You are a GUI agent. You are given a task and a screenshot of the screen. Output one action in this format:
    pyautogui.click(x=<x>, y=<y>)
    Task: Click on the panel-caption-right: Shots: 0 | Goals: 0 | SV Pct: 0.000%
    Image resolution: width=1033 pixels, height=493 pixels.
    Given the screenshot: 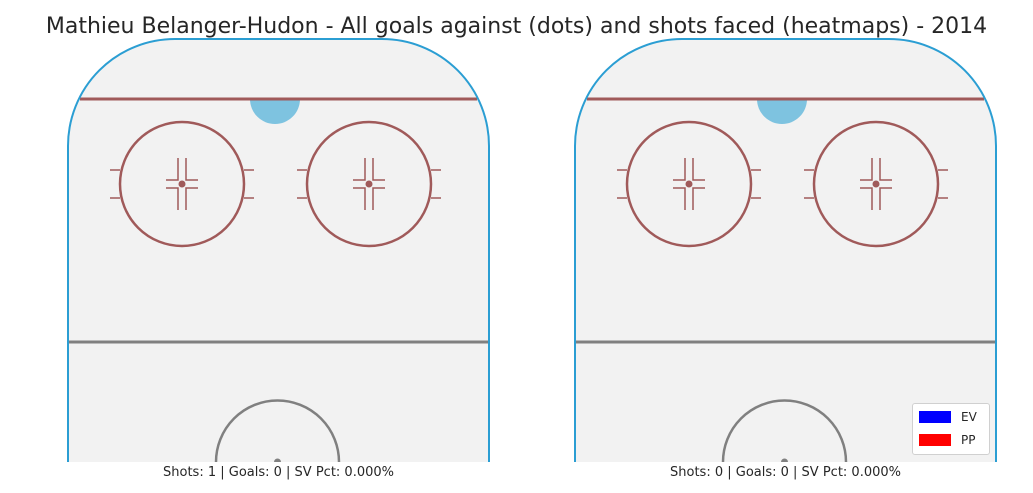 What is the action you would take?
    pyautogui.click(x=785, y=472)
    